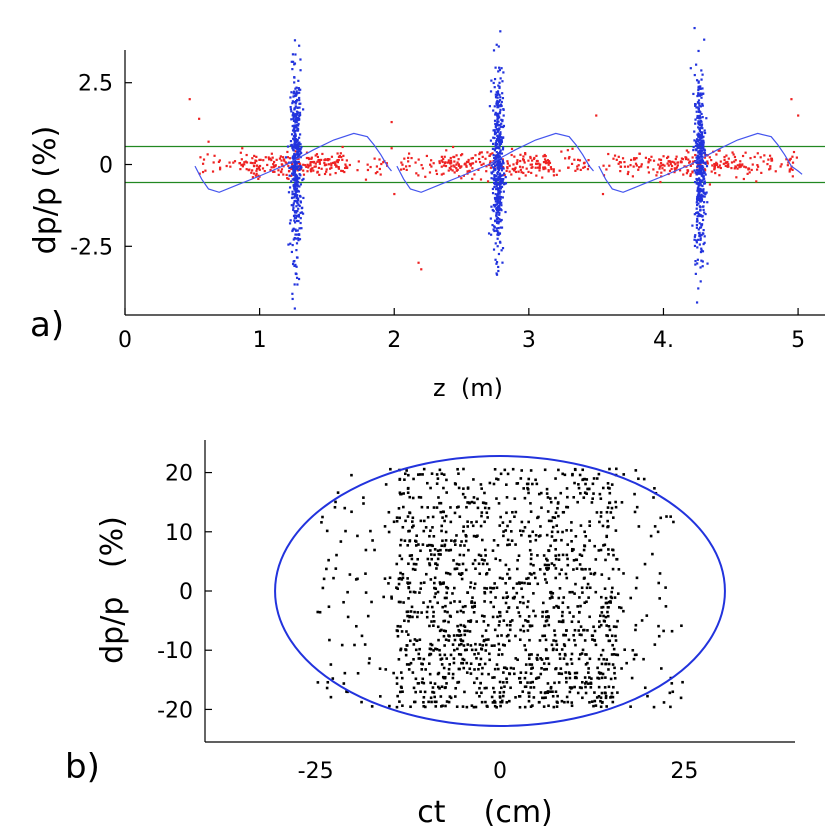  Describe the element at coordinates (485, 812) in the screenshot. I see `x-axis-label-b: ct (cm)` at that location.